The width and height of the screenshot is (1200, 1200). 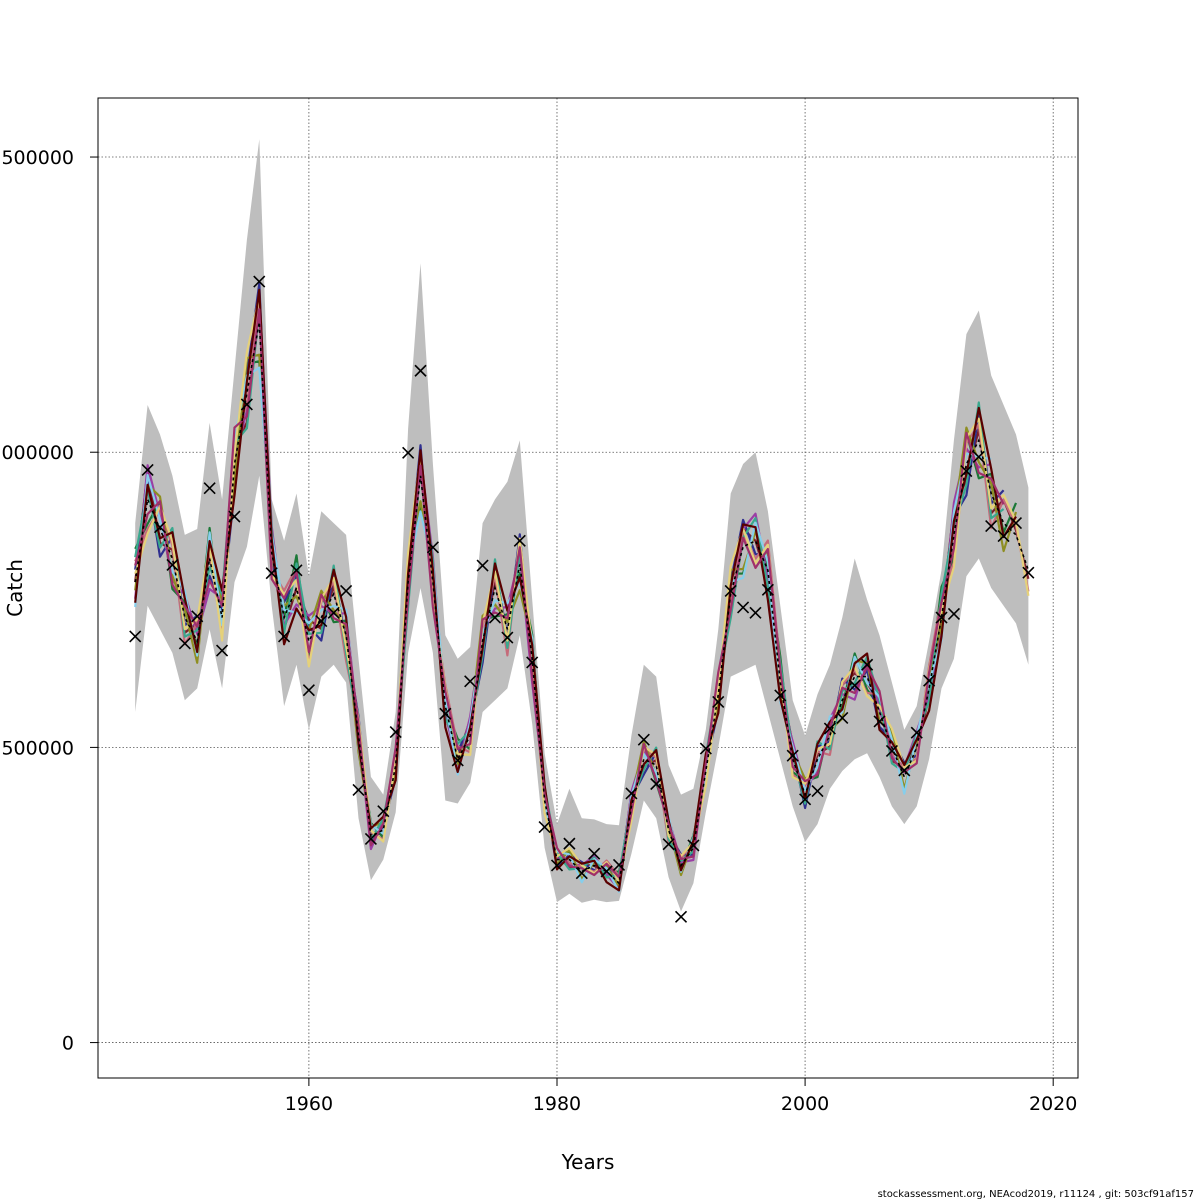 I want to click on y-tick-label: 500000, so click(x=37, y=748).